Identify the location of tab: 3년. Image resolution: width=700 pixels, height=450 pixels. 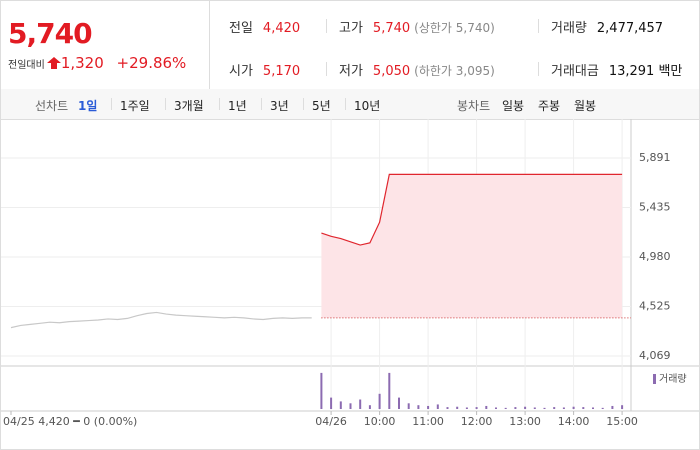
(279, 106).